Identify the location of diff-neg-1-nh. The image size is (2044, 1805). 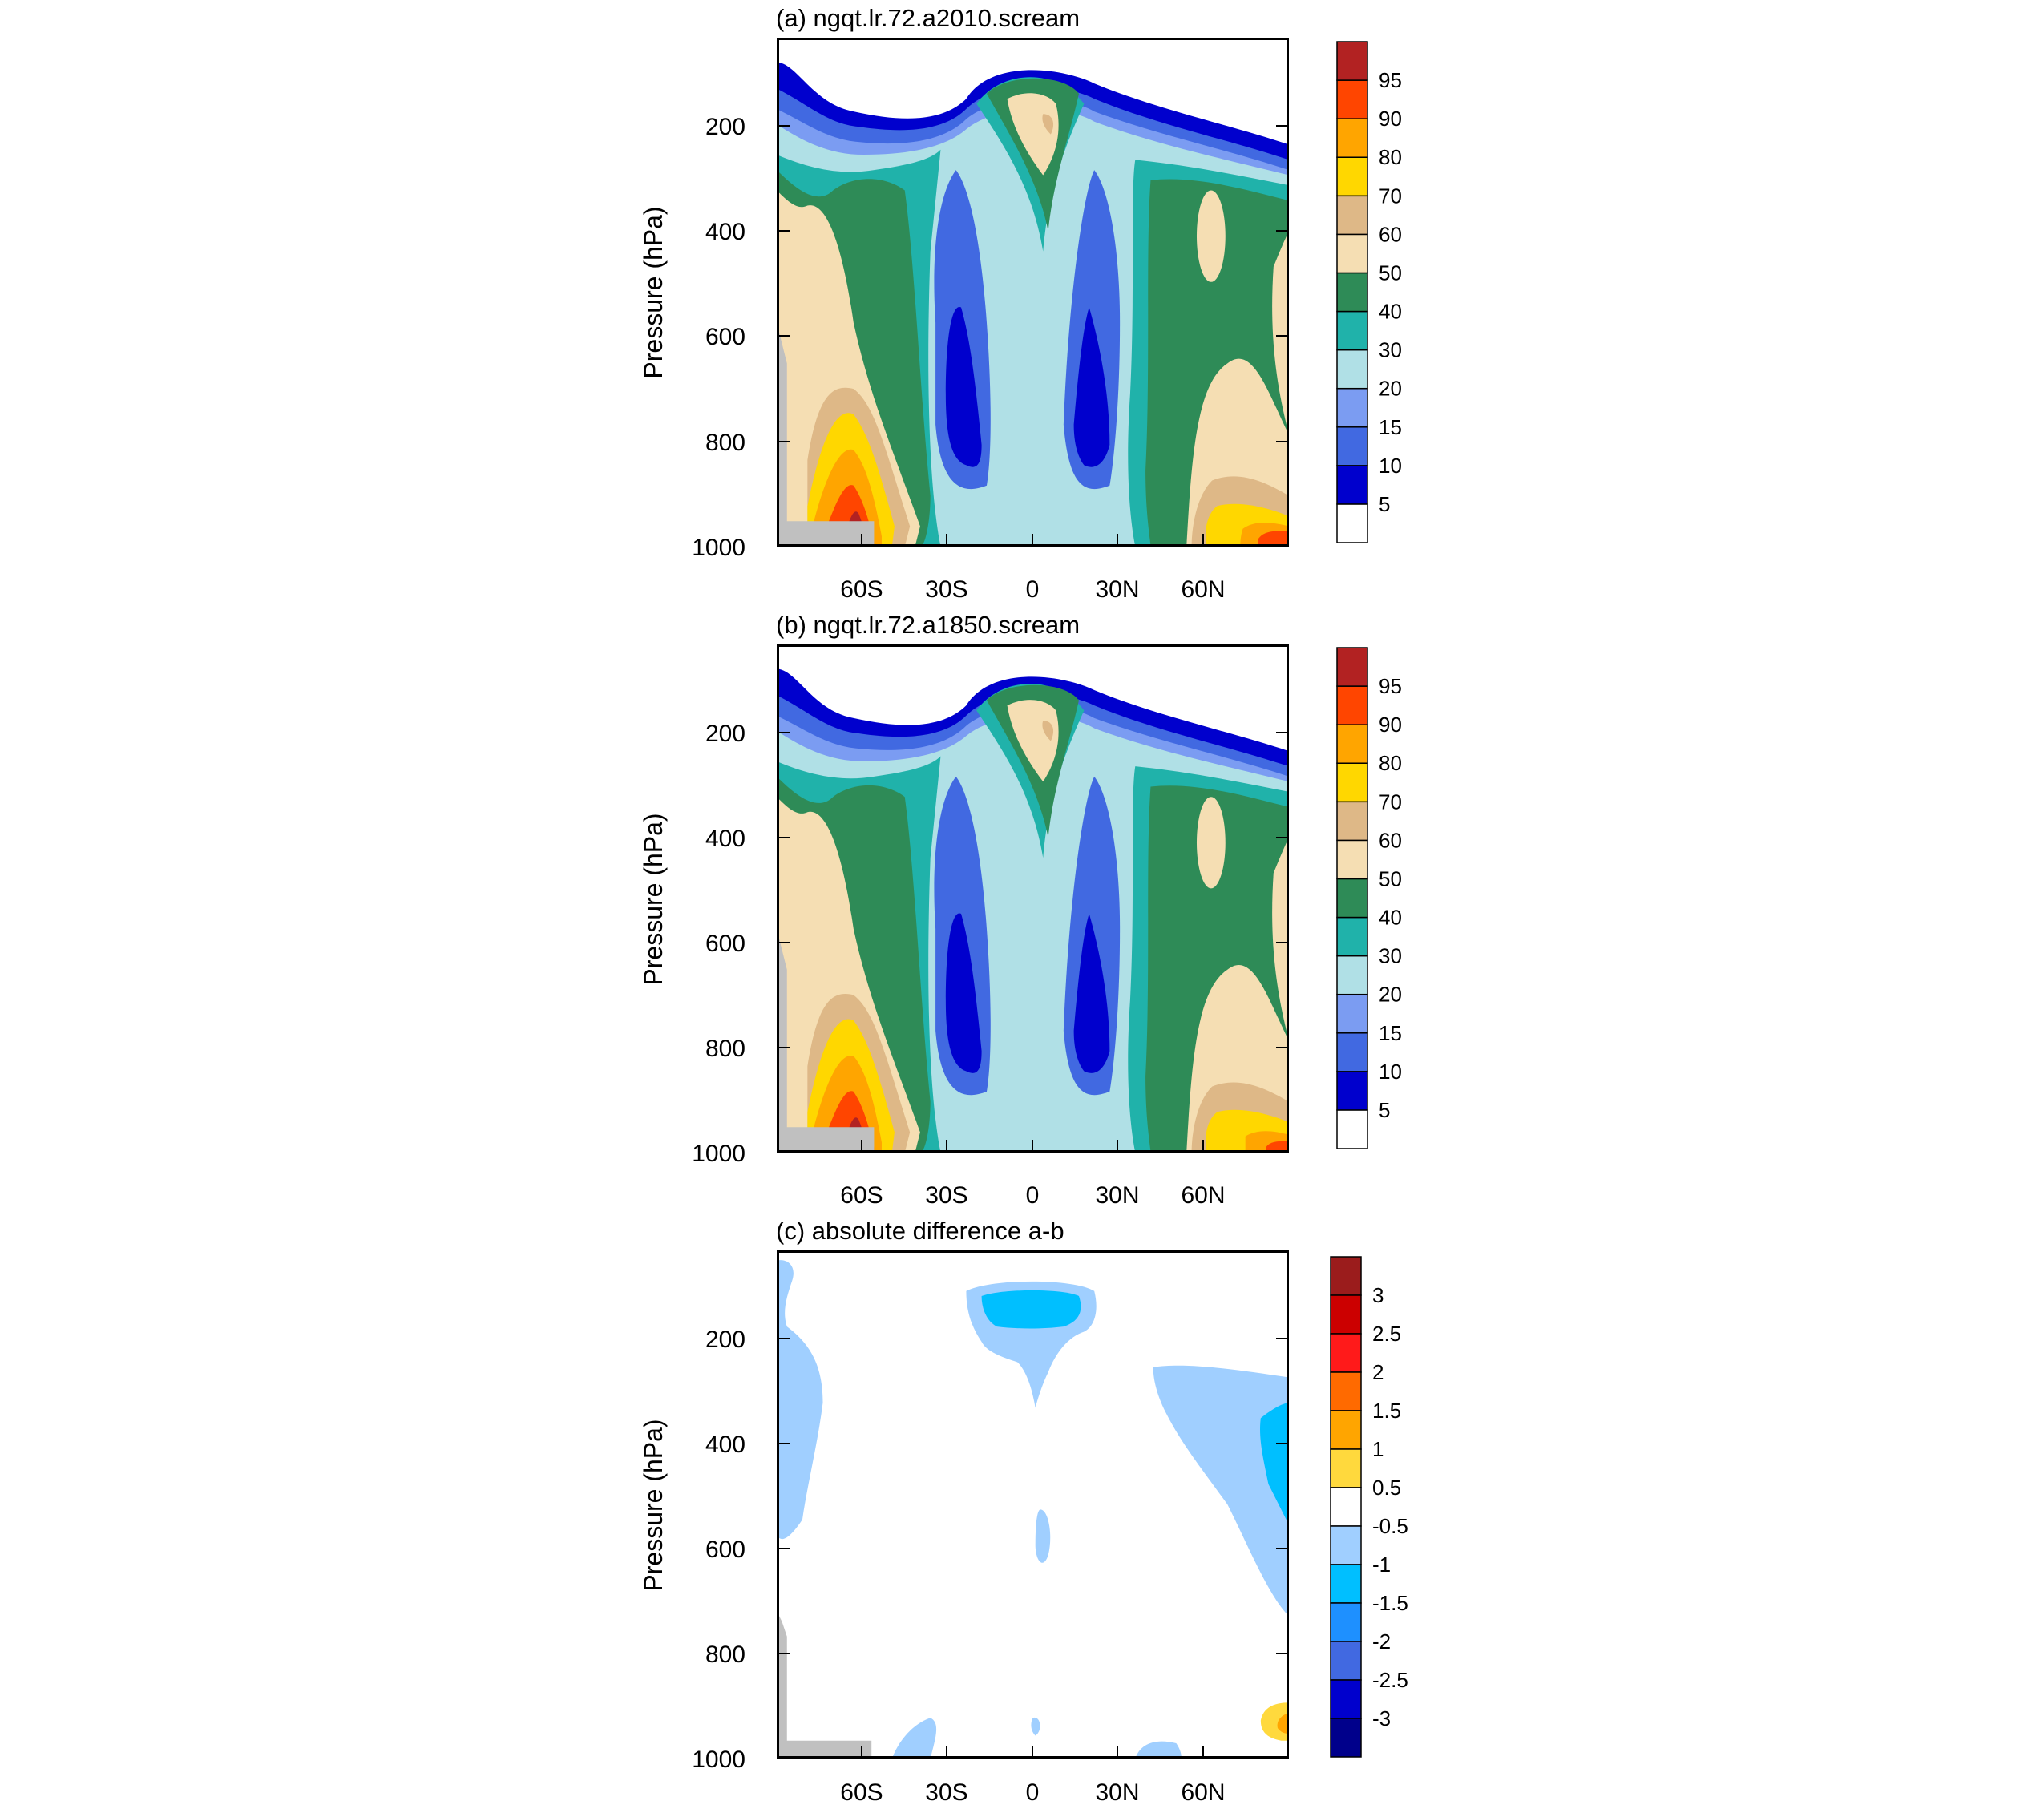
(1274, 1464).